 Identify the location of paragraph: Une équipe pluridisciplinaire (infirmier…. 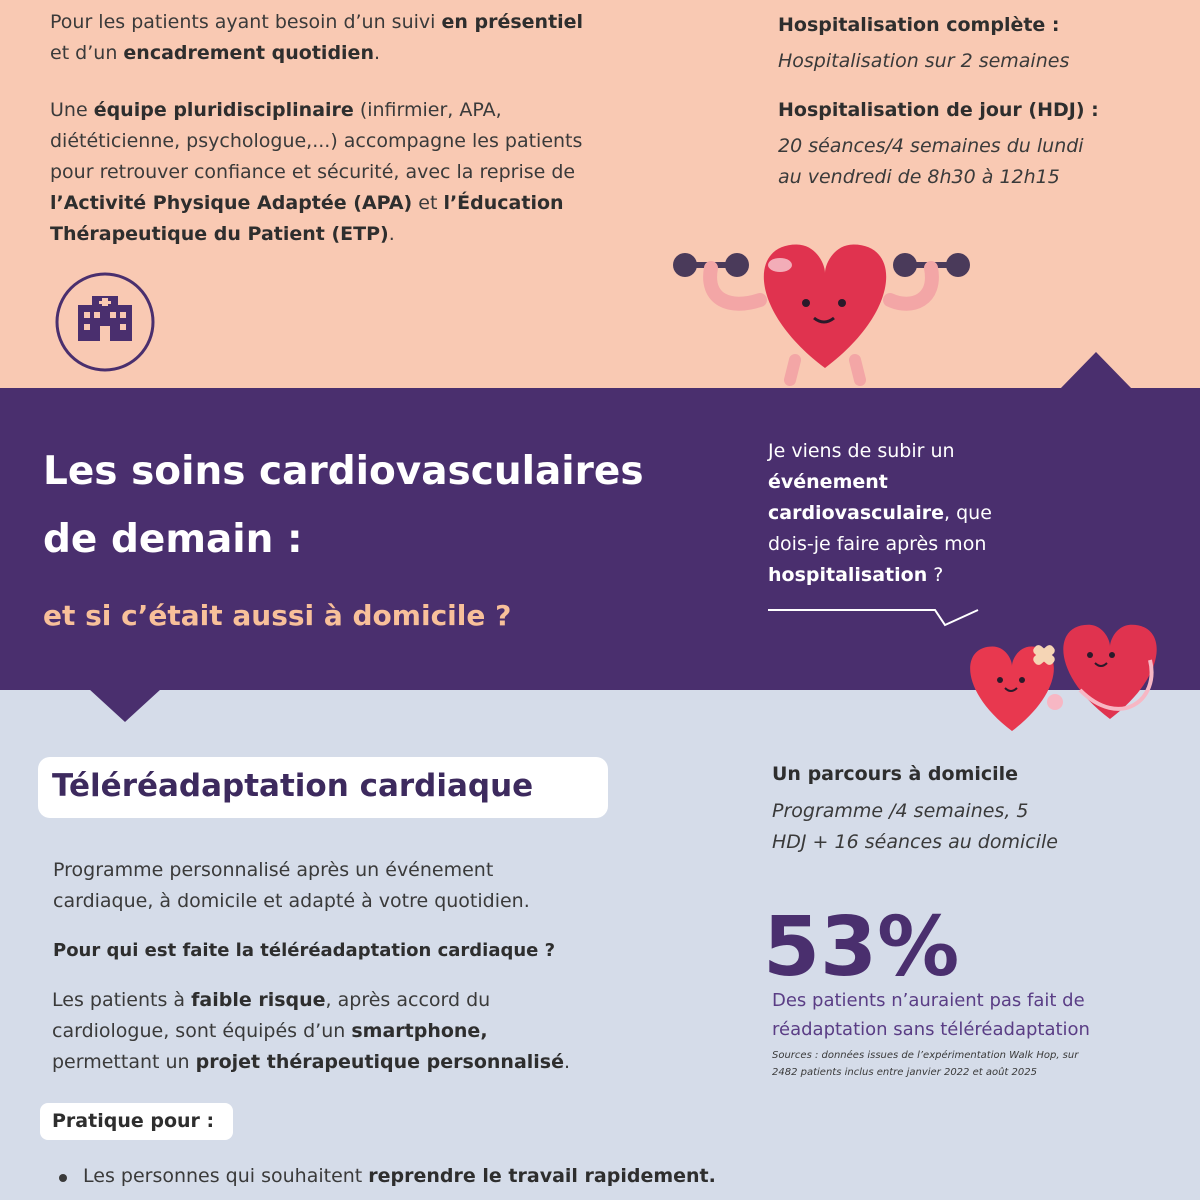
(316, 172).